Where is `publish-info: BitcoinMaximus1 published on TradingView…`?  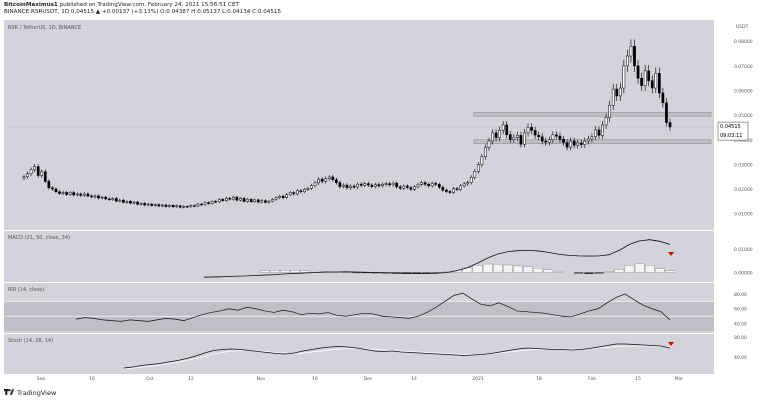
publish-info: BitcoinMaximus1 published on TradingView… is located at coordinates (121, 5).